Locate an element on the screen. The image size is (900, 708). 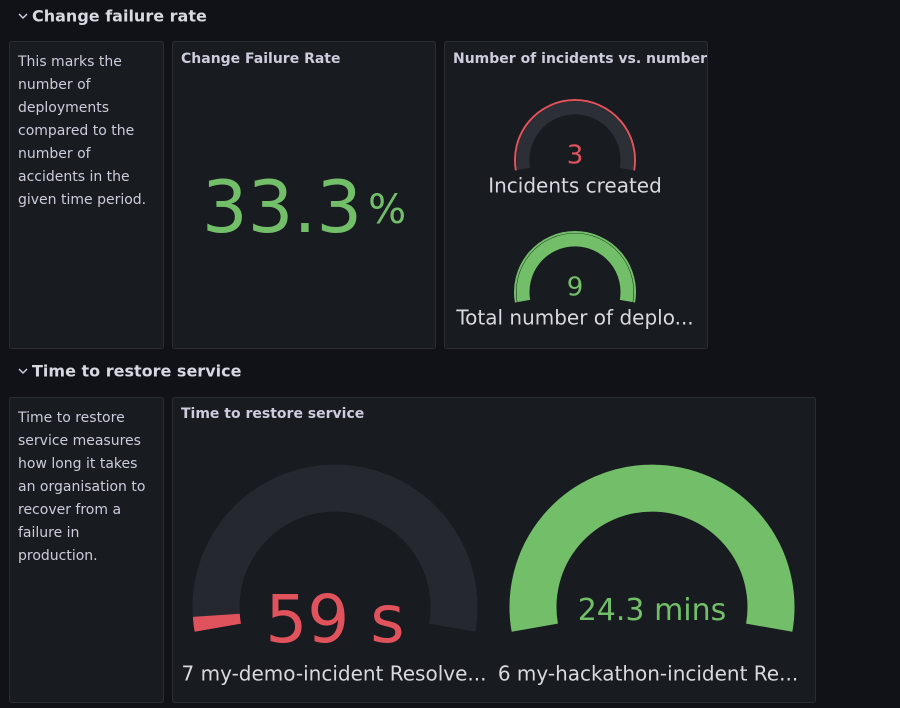
description-line: given time period. is located at coordinates (82, 200).